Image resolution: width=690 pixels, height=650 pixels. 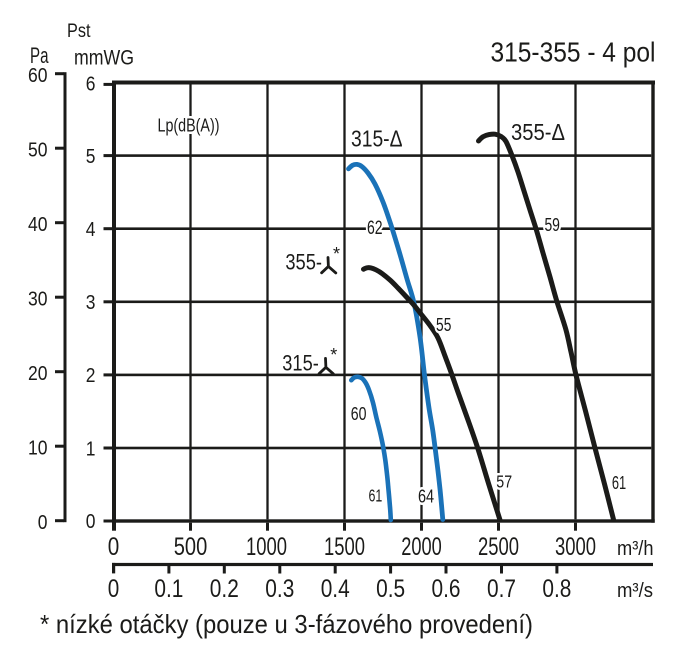 What do you see at coordinates (91, 303) in the screenshot?
I see `svg-text: 3` at bounding box center [91, 303].